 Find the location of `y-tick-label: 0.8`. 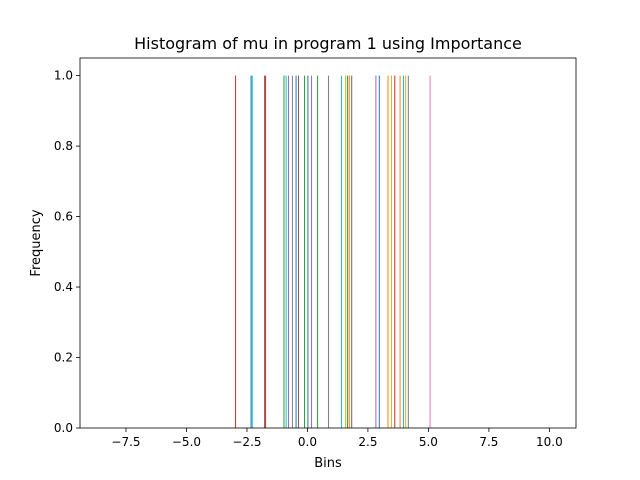

y-tick-label: 0.8 is located at coordinates (63, 146).